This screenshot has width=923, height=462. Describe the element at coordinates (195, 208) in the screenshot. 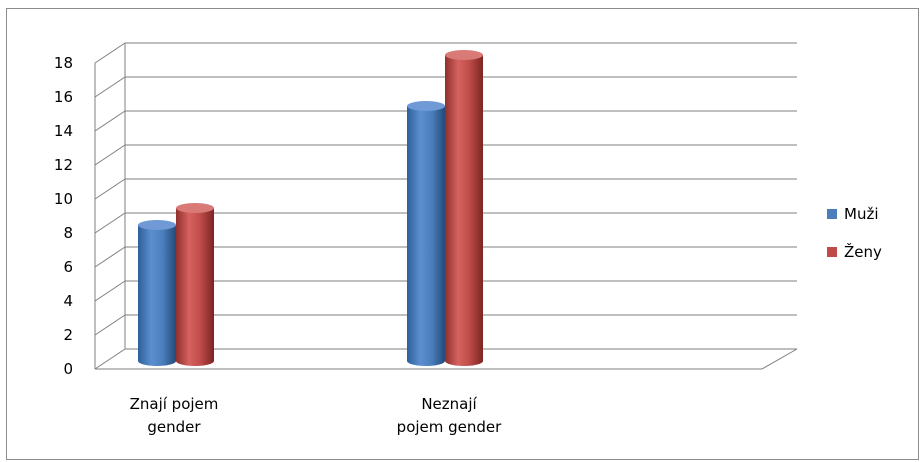

I see `bar-top-Ženy-0` at that location.